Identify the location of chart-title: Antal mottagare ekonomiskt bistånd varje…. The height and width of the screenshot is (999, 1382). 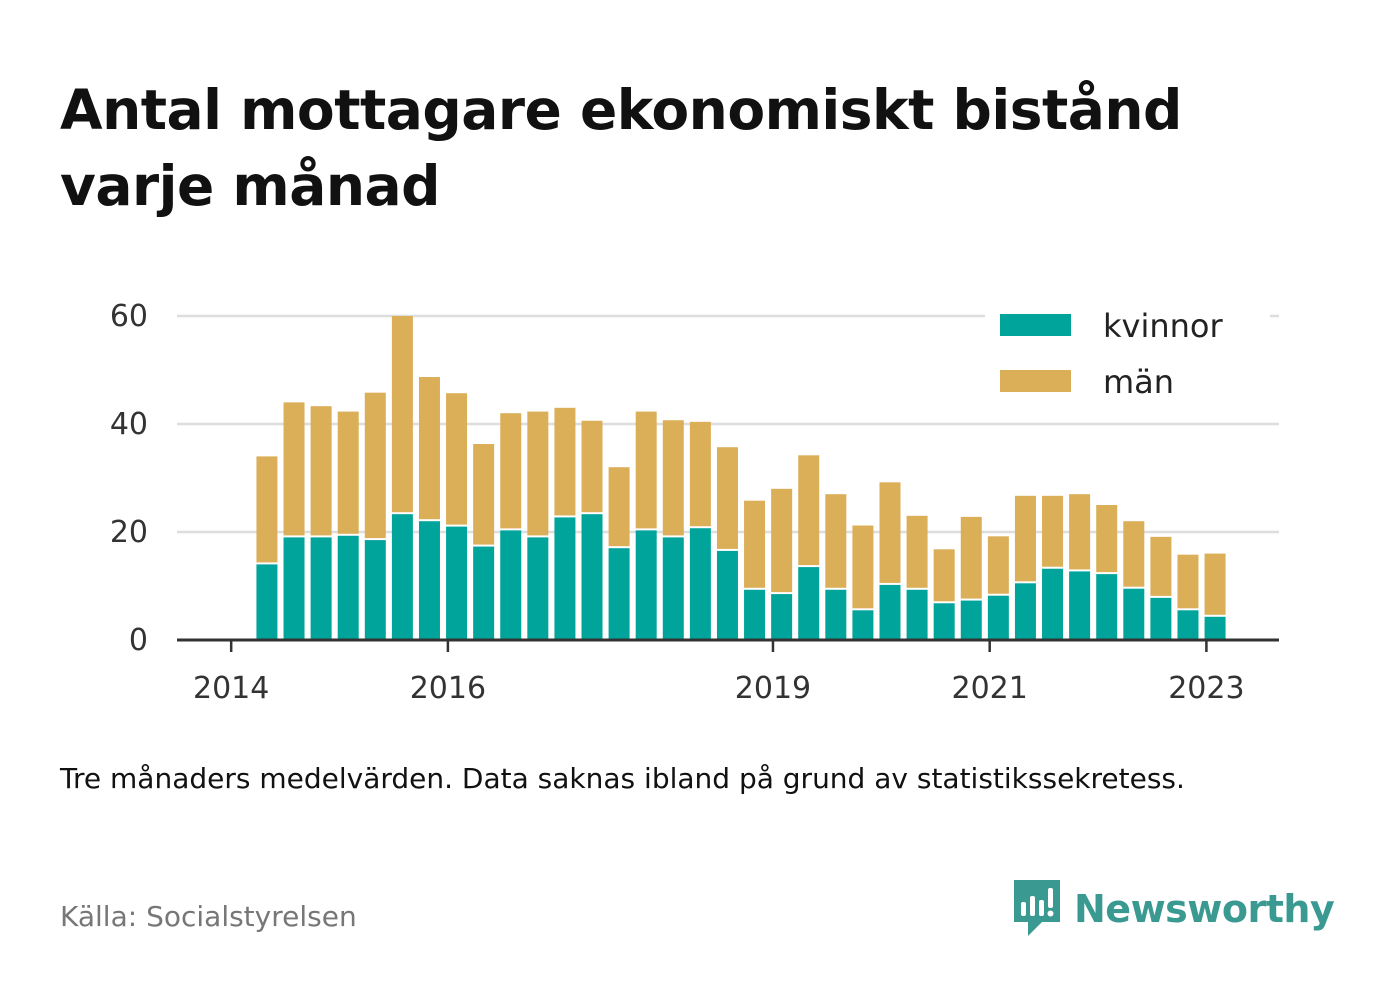
(621, 148).